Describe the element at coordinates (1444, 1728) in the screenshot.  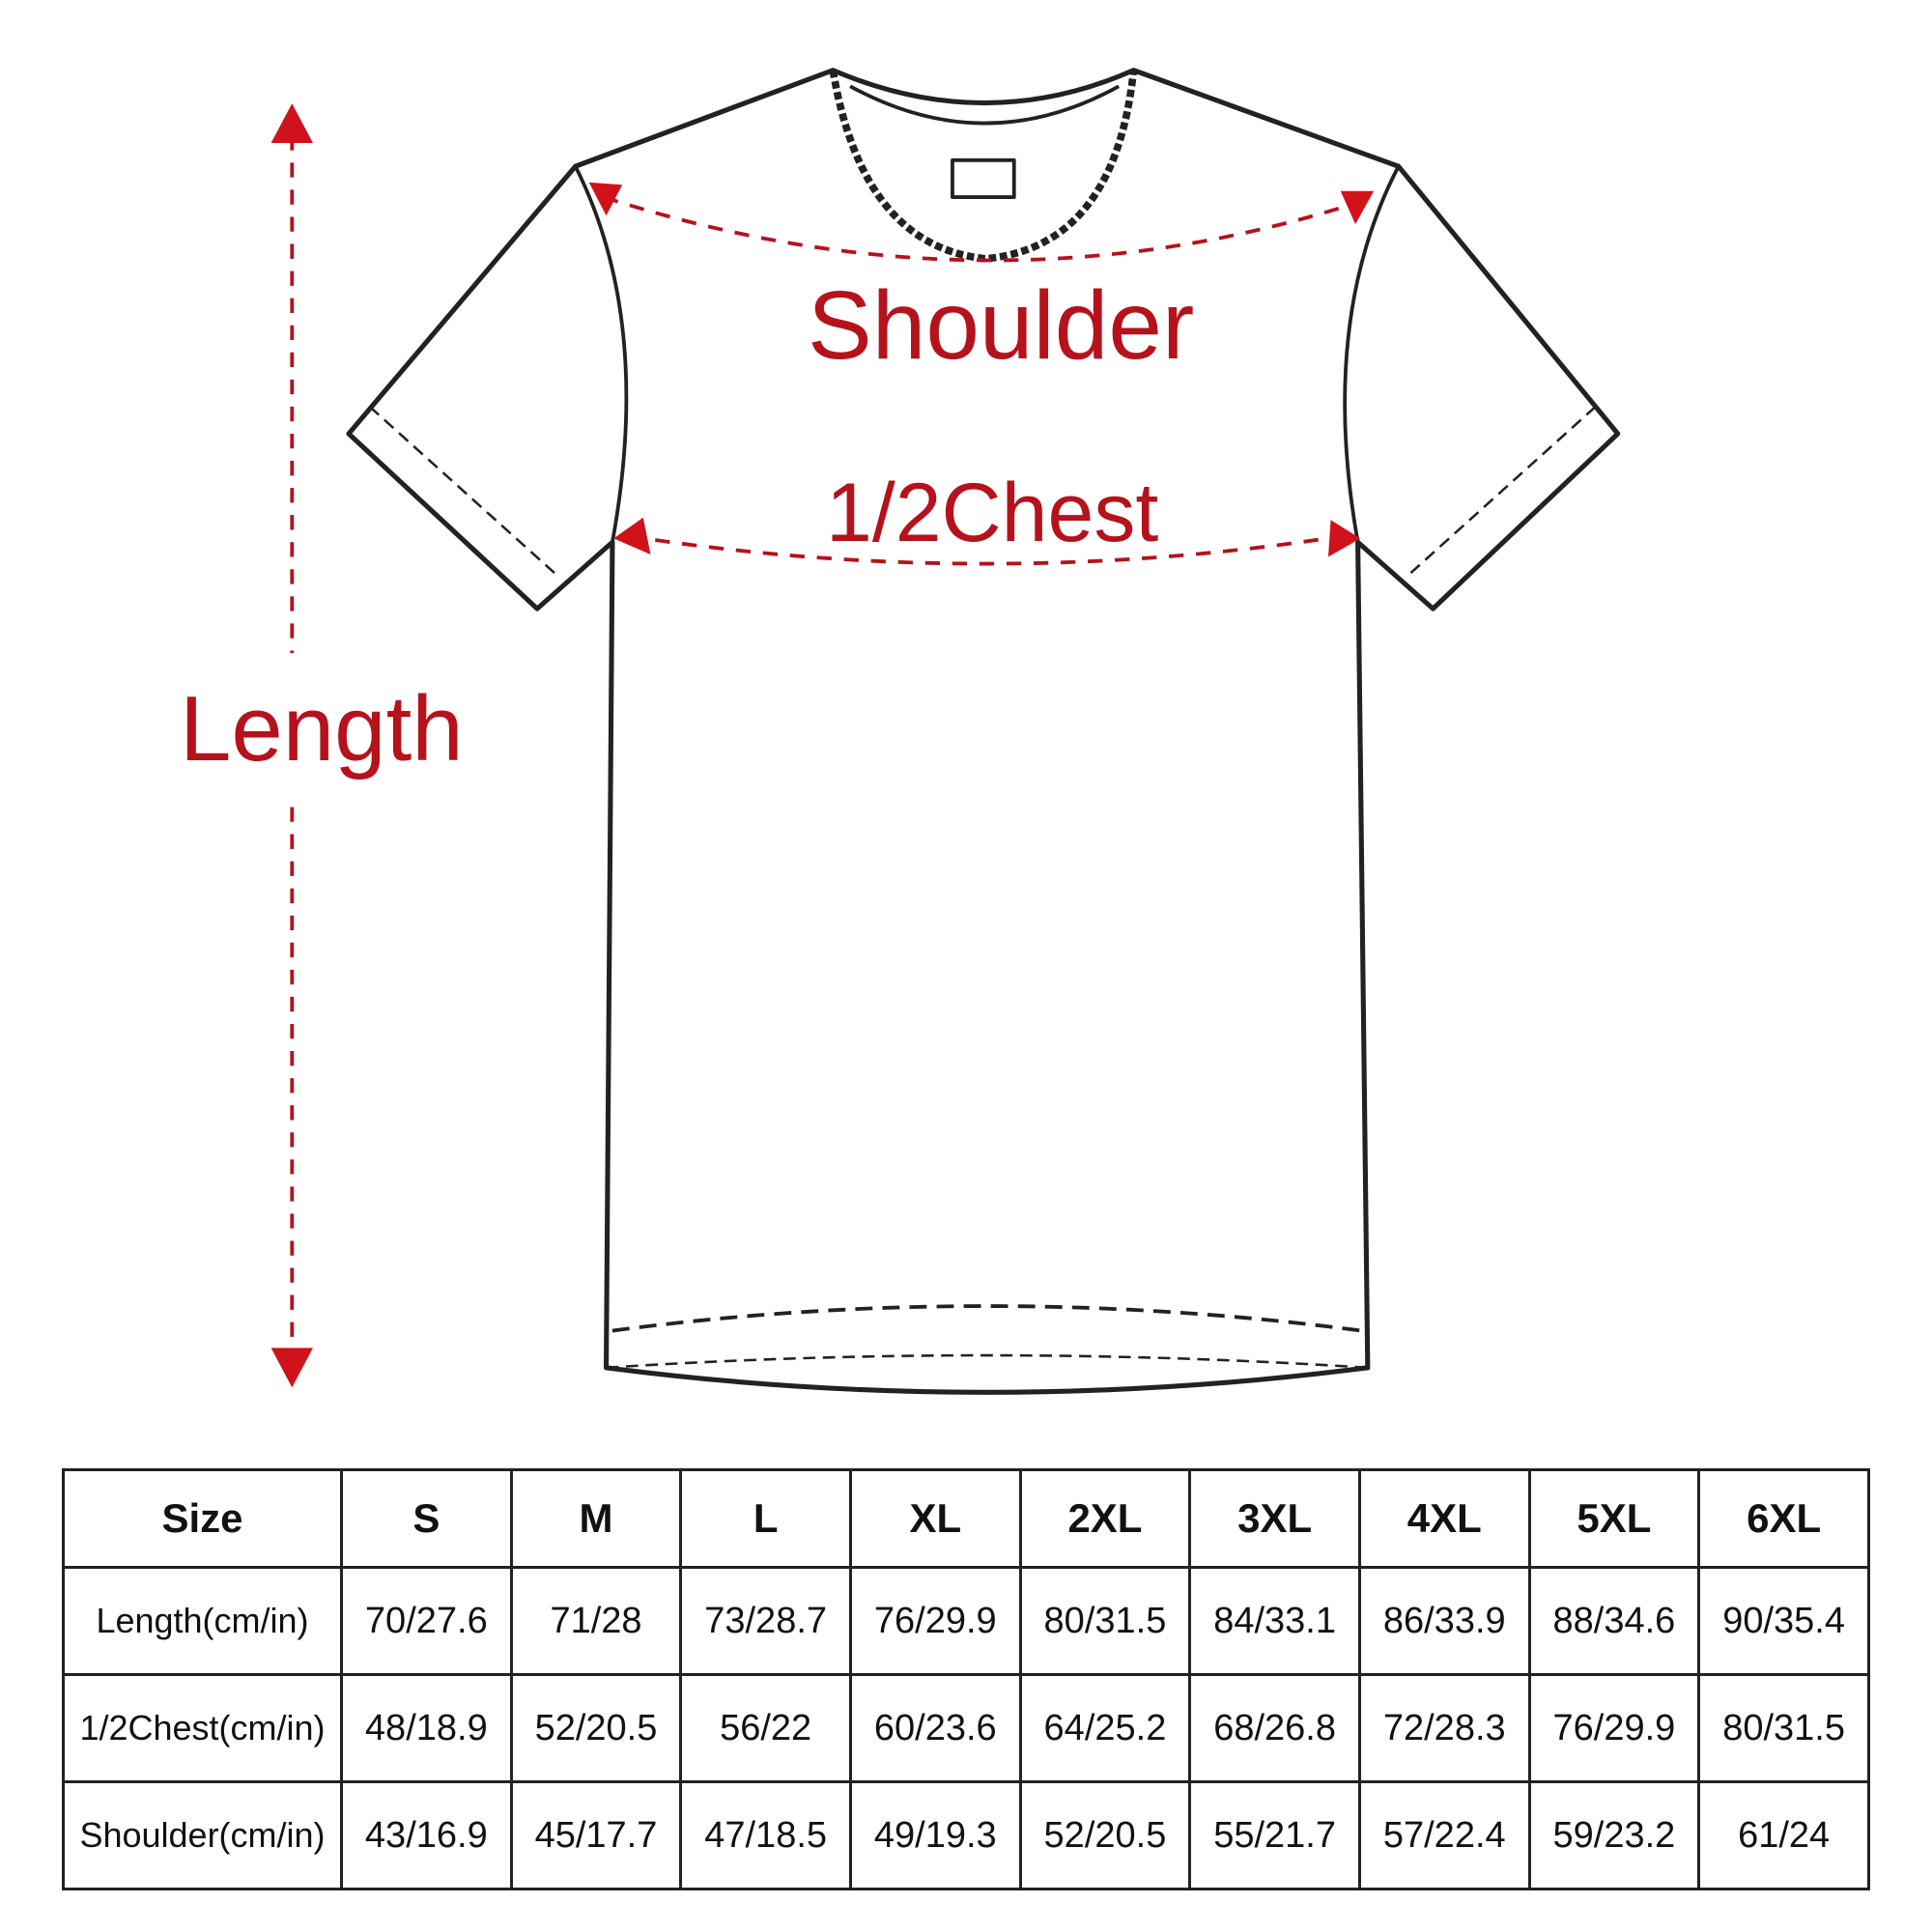
I see `table-cell: 72/28.3` at that location.